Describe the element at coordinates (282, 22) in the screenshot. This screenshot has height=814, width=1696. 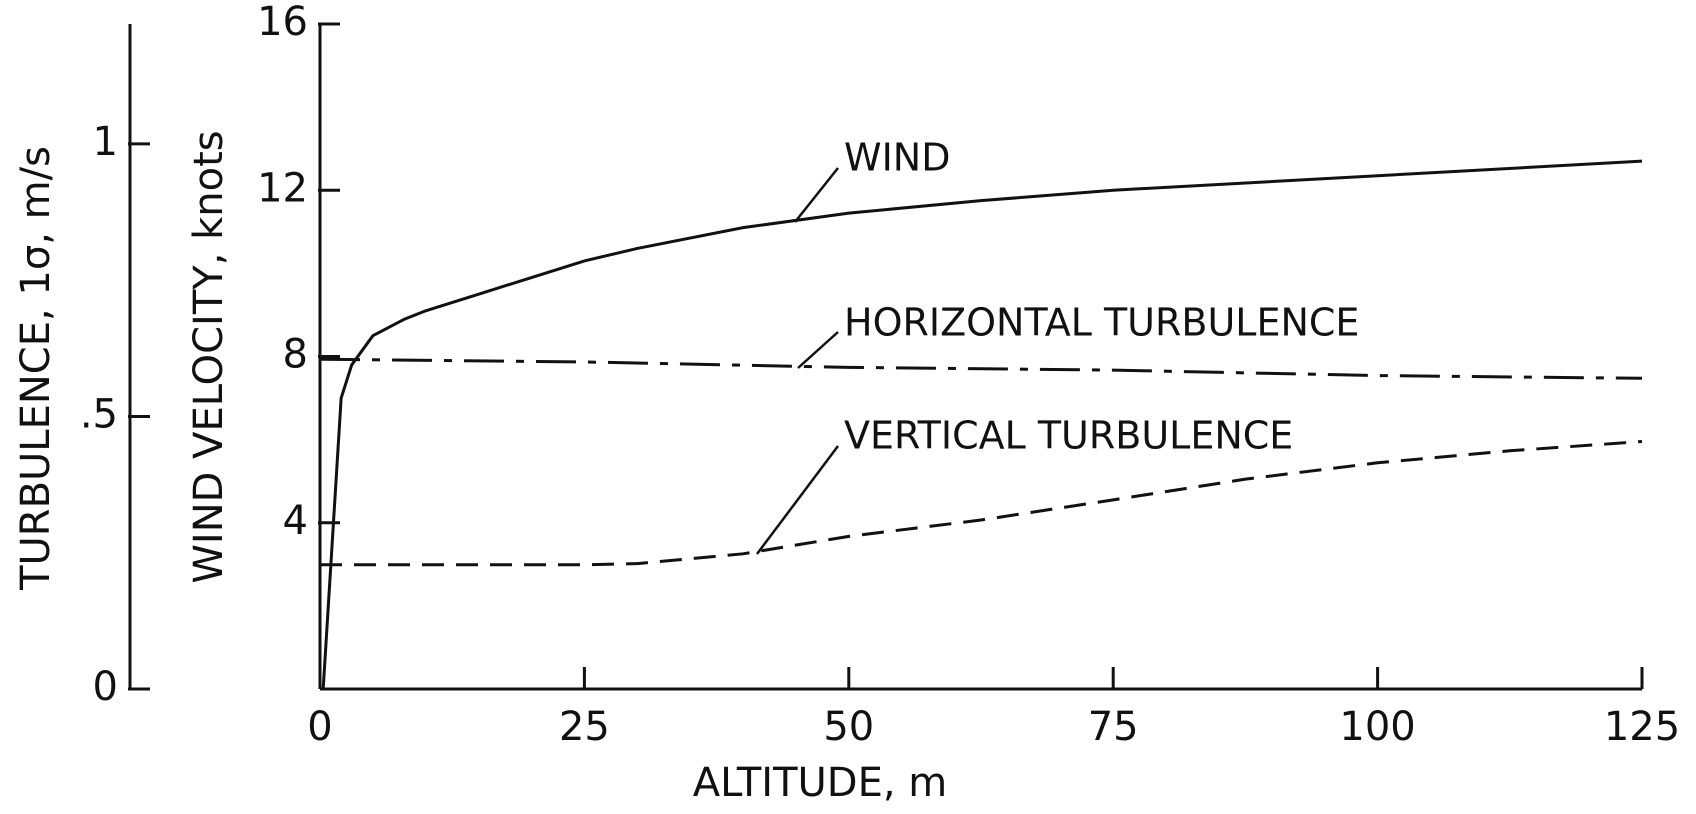
I see `y-tick-label: 16` at that location.